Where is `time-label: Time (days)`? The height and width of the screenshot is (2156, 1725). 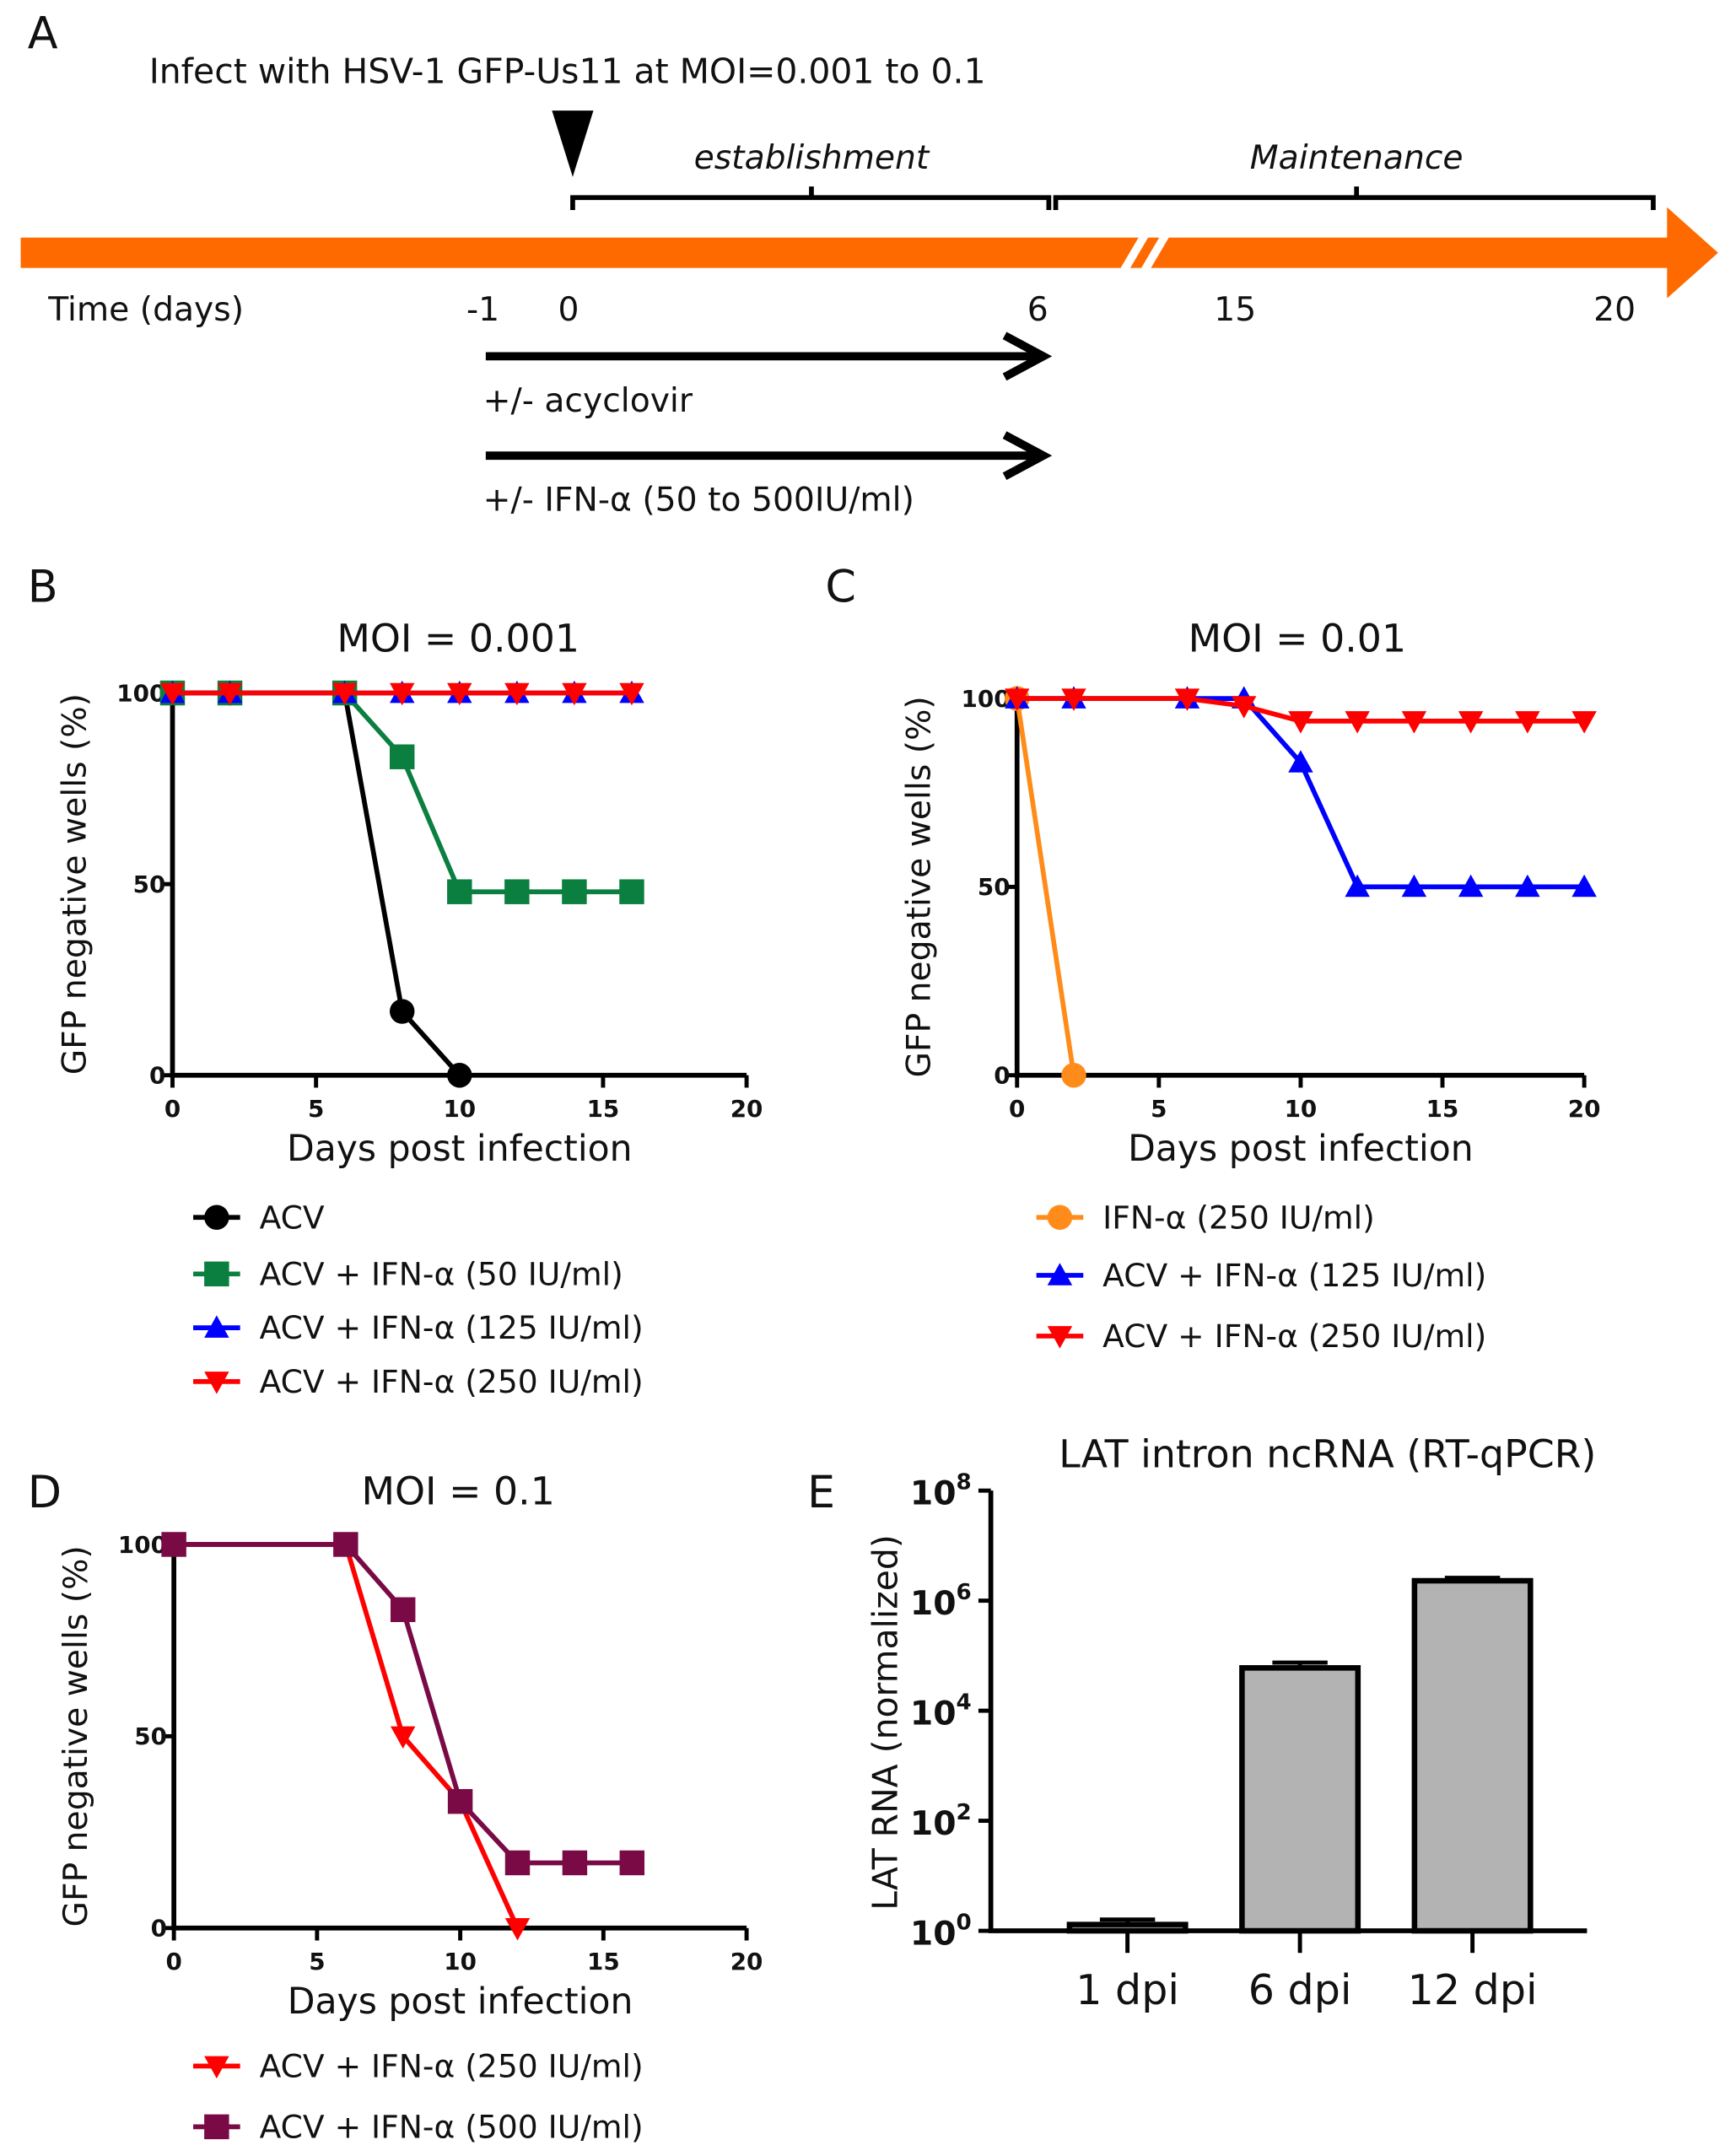 time-label: Time (days) is located at coordinates (145, 310).